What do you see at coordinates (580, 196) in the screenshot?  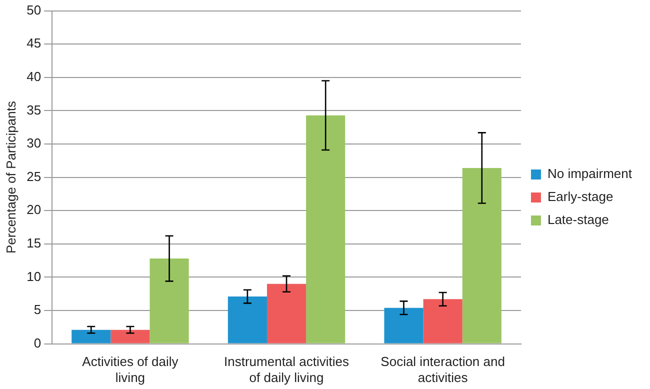 I see `legend-label: Early-stage` at bounding box center [580, 196].